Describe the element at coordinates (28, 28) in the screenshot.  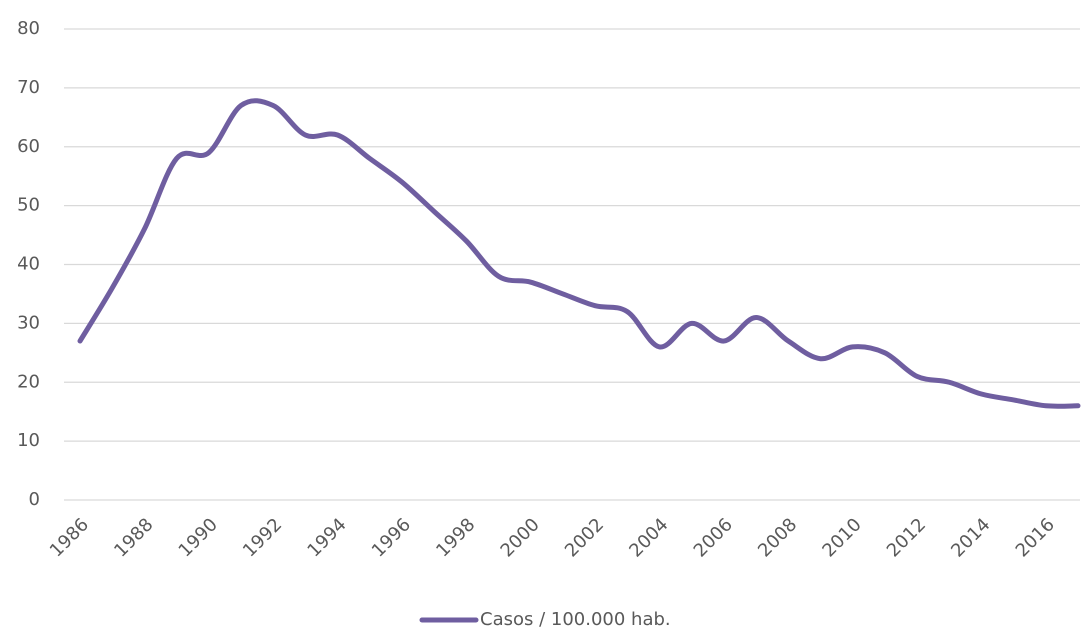
I see `y-tick-label: 80` at that location.